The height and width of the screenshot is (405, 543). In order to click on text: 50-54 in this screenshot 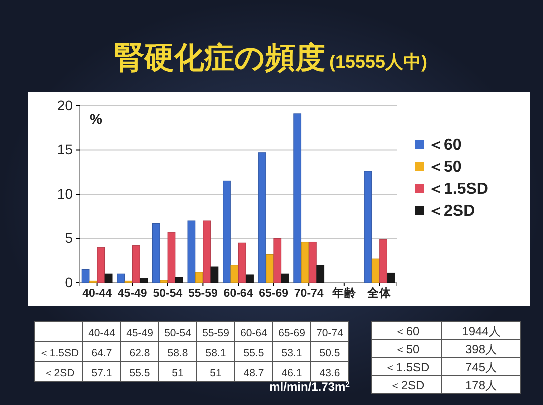, I will do `click(178, 334)`.